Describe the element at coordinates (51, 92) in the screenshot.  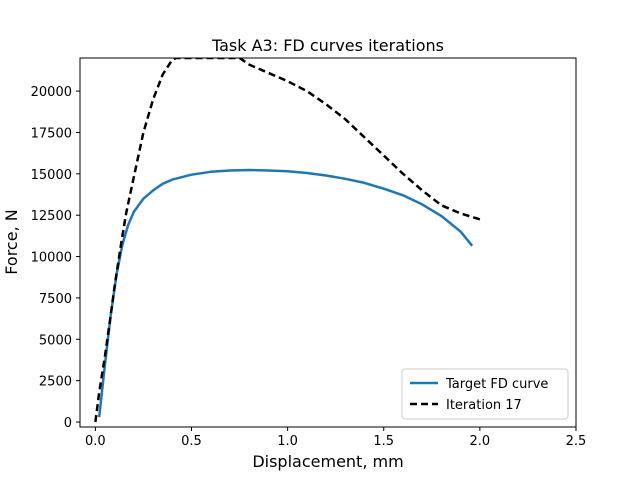
I see `y-tick-label: 20000` at that location.